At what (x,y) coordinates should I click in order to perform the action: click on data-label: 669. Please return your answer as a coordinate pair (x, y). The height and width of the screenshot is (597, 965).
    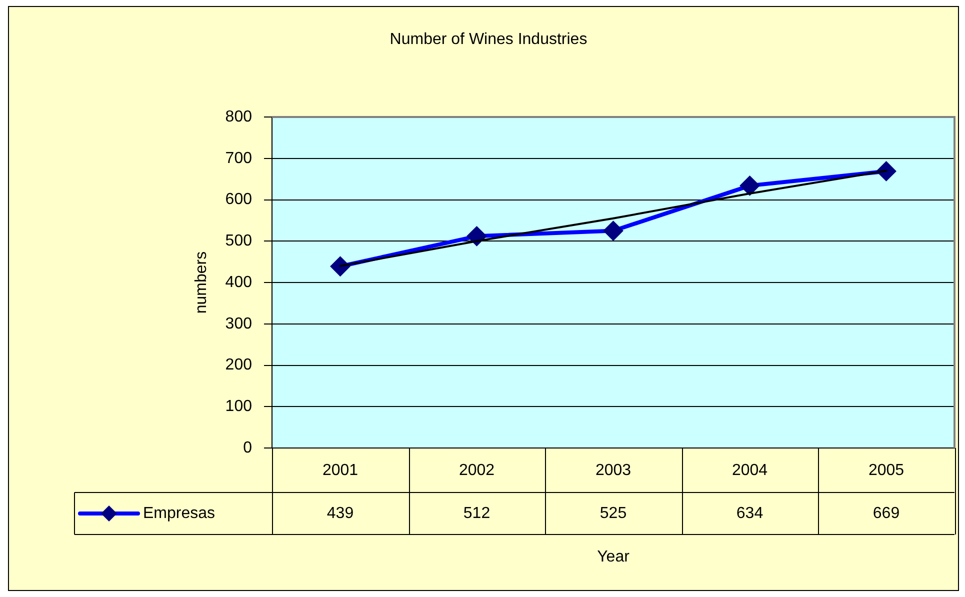
    Looking at the image, I should click on (886, 513).